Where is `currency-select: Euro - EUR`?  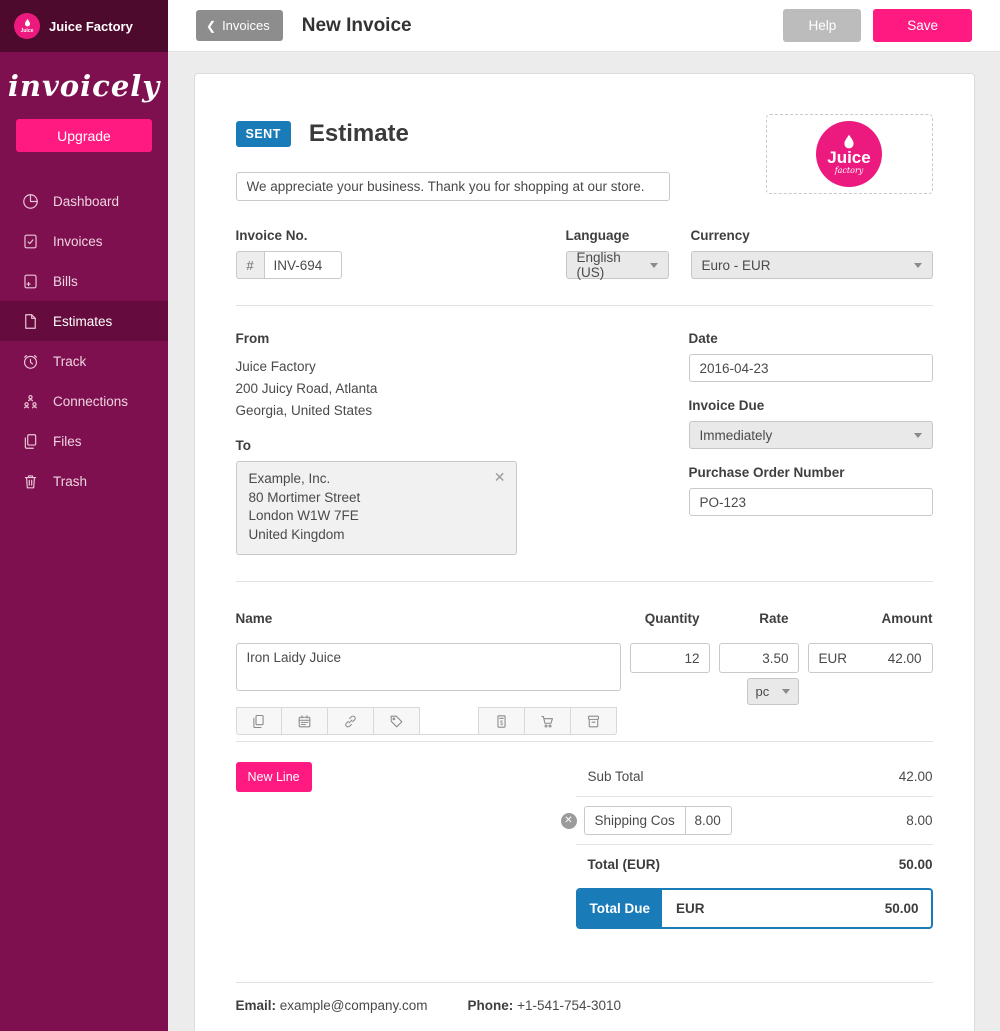
currency-select: Euro - EUR is located at coordinates (811, 265).